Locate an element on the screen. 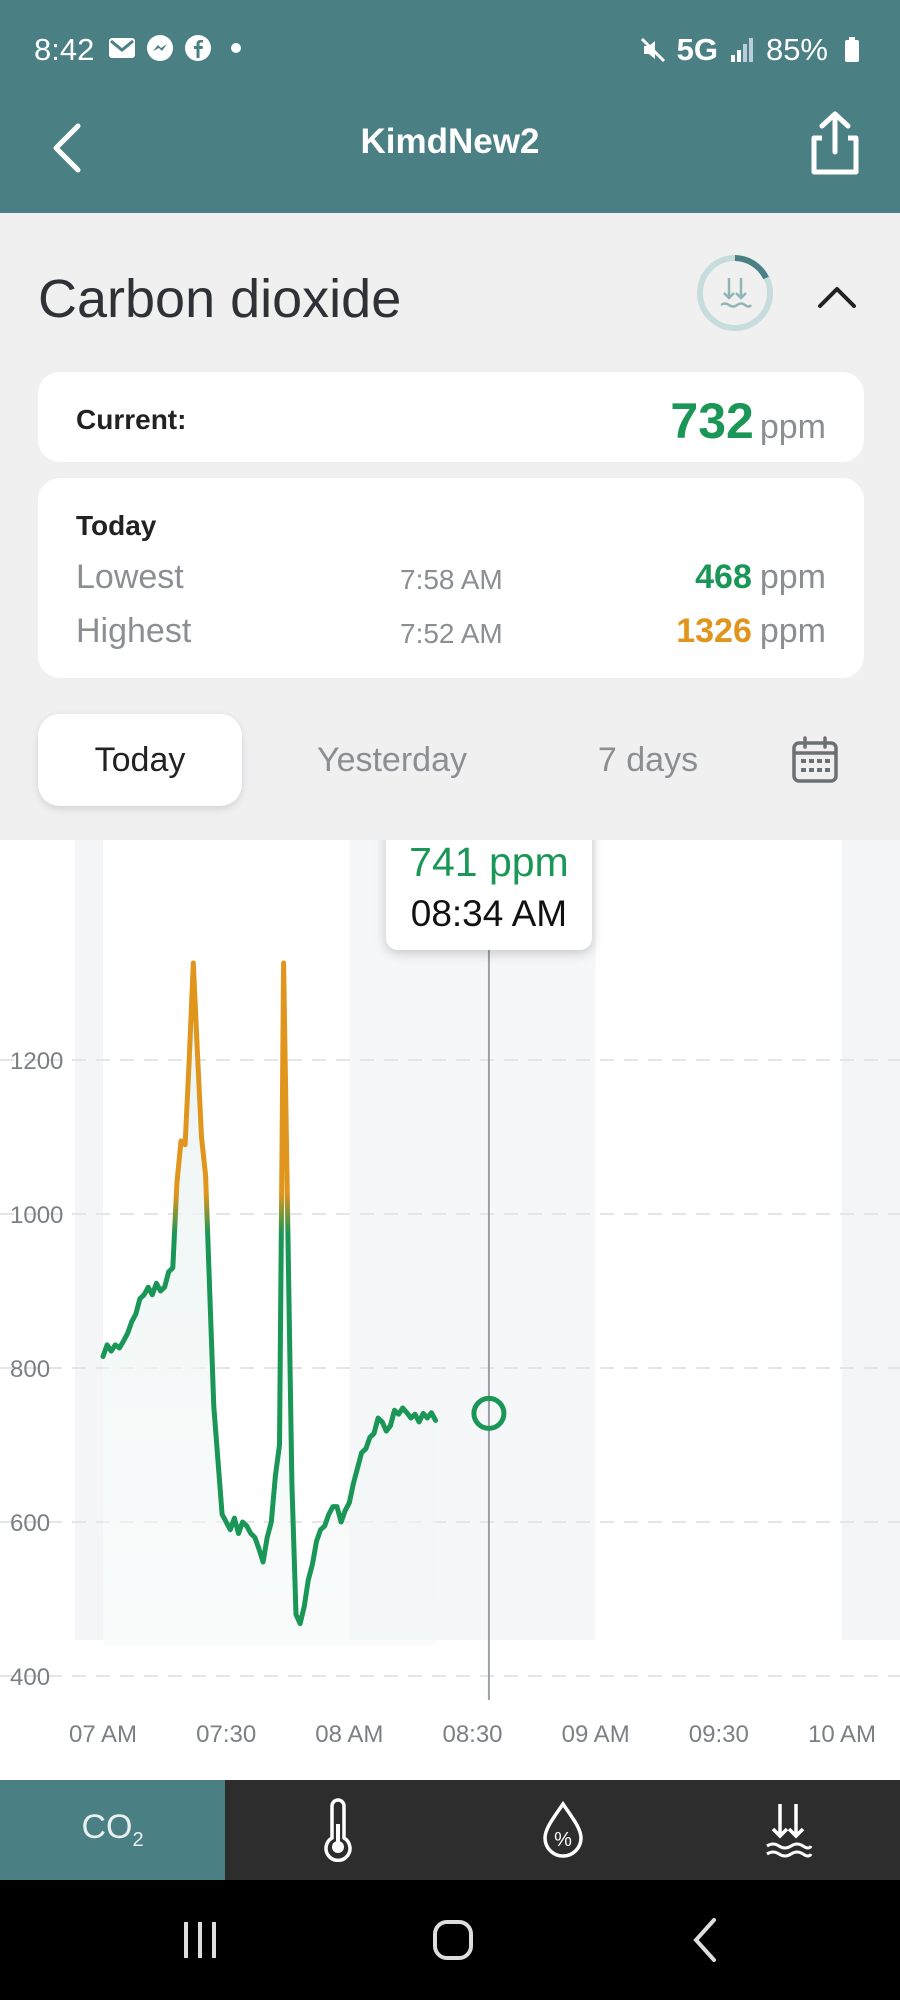 This screenshot has height=2000, width=900. share-icon is located at coordinates (835, 143).